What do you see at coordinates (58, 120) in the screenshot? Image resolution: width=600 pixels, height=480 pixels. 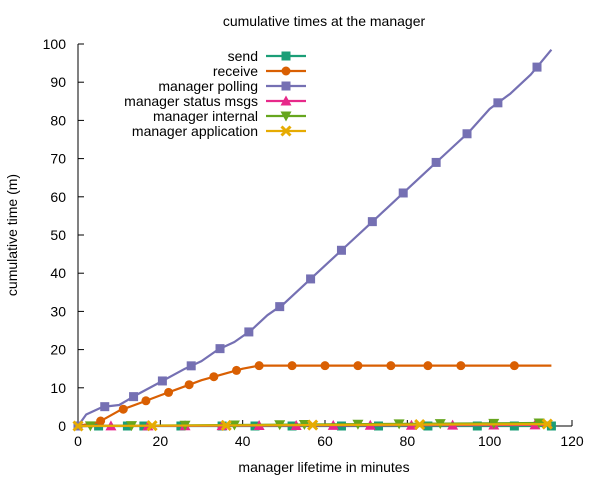 I see `y-tick-label: 80` at bounding box center [58, 120].